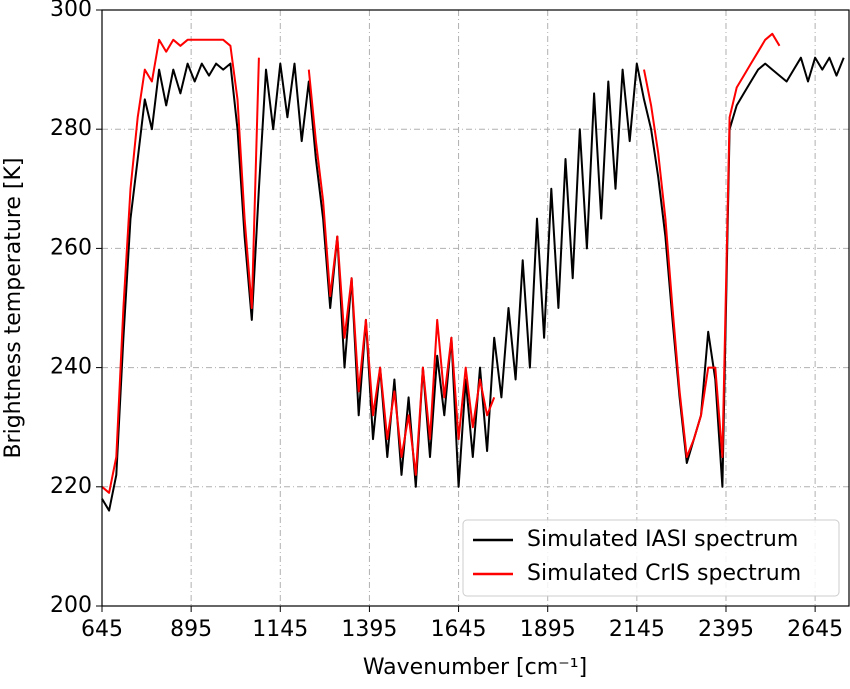  I want to click on x-tick-label: 1145, so click(280, 629).